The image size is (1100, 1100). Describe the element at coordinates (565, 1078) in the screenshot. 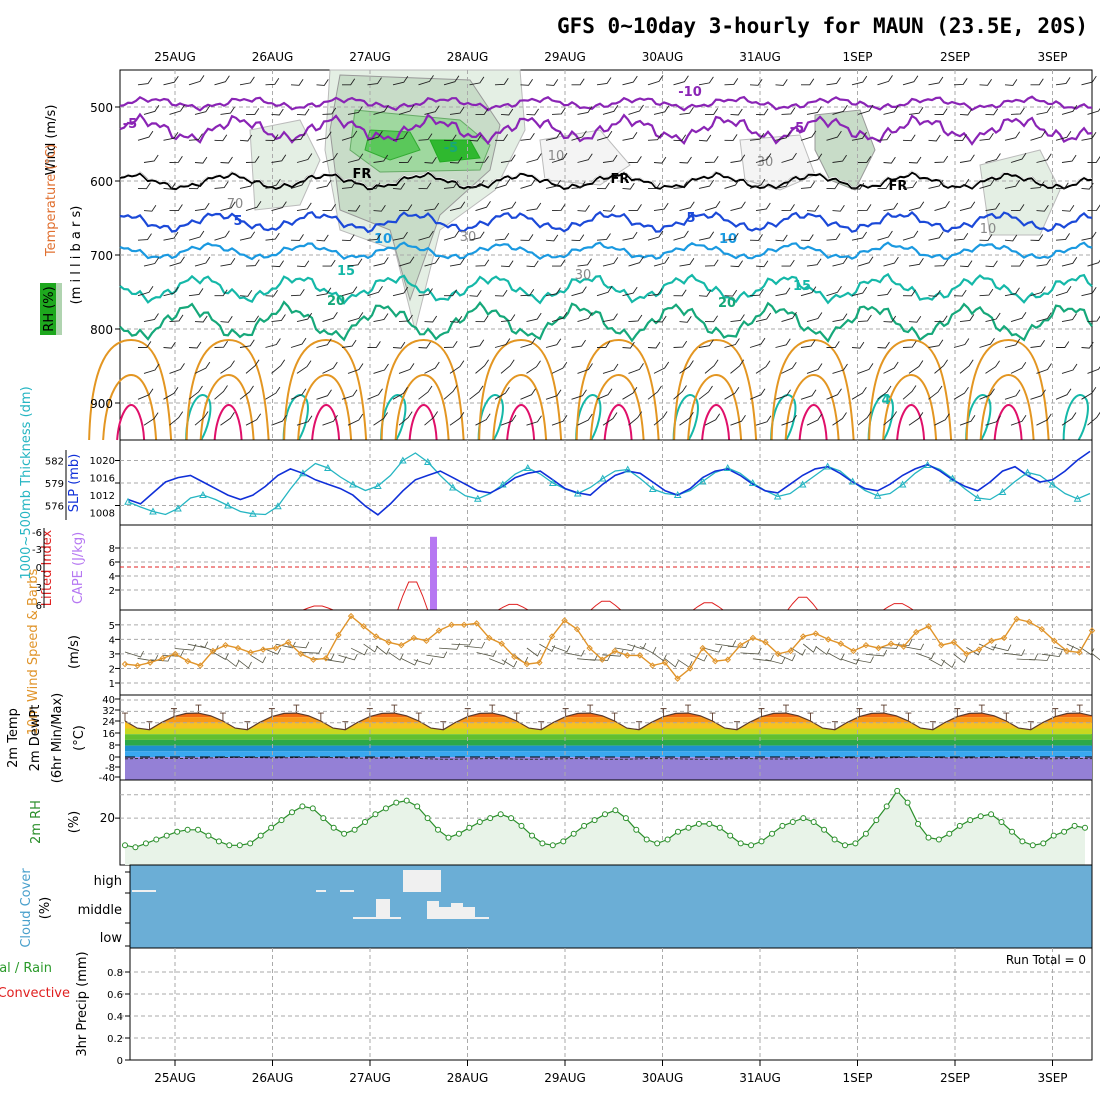

I see `bottom-date-label: 29AUG` at that location.